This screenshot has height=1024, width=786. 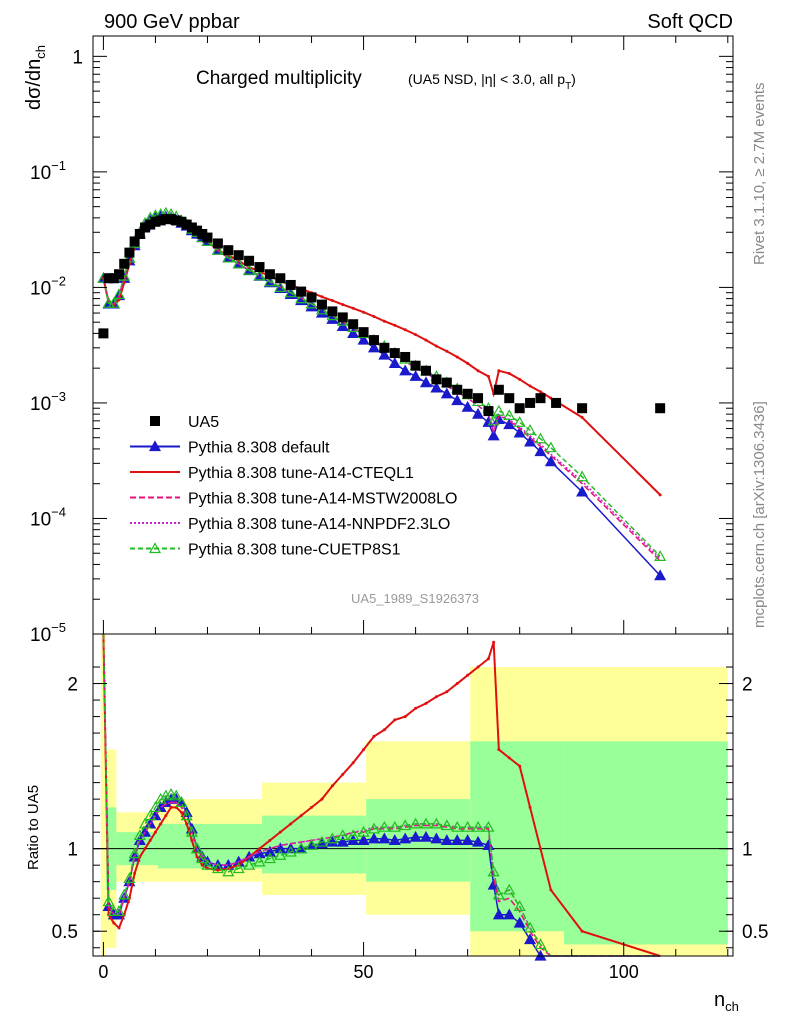 I want to click on xlabel: nch, so click(x=726, y=1001).